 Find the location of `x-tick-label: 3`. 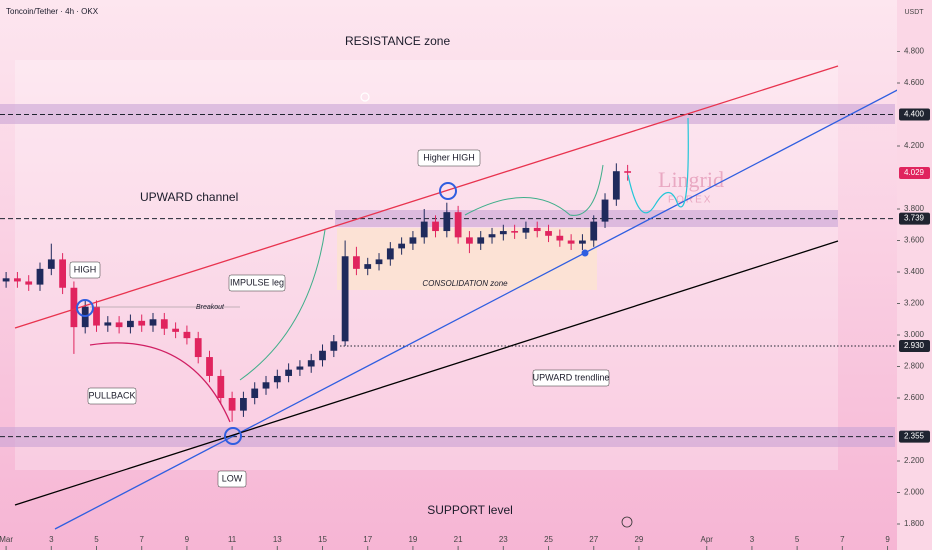

x-tick-label: 3 is located at coordinates (752, 539).